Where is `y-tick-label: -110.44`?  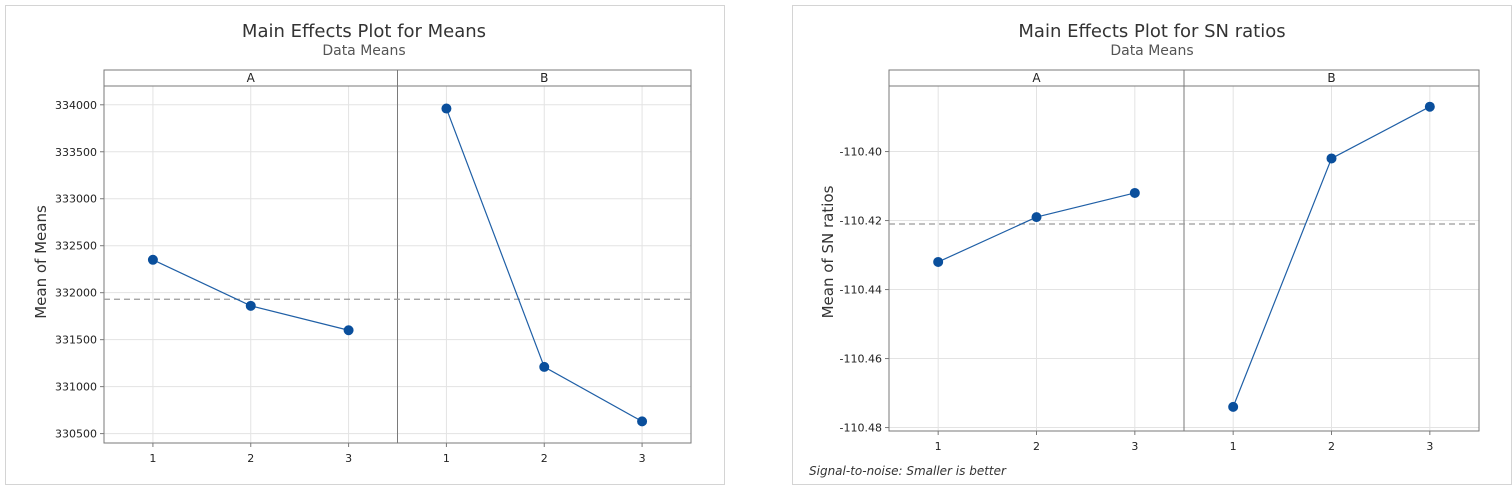
y-tick-label: -110.44 is located at coordinates (861, 290).